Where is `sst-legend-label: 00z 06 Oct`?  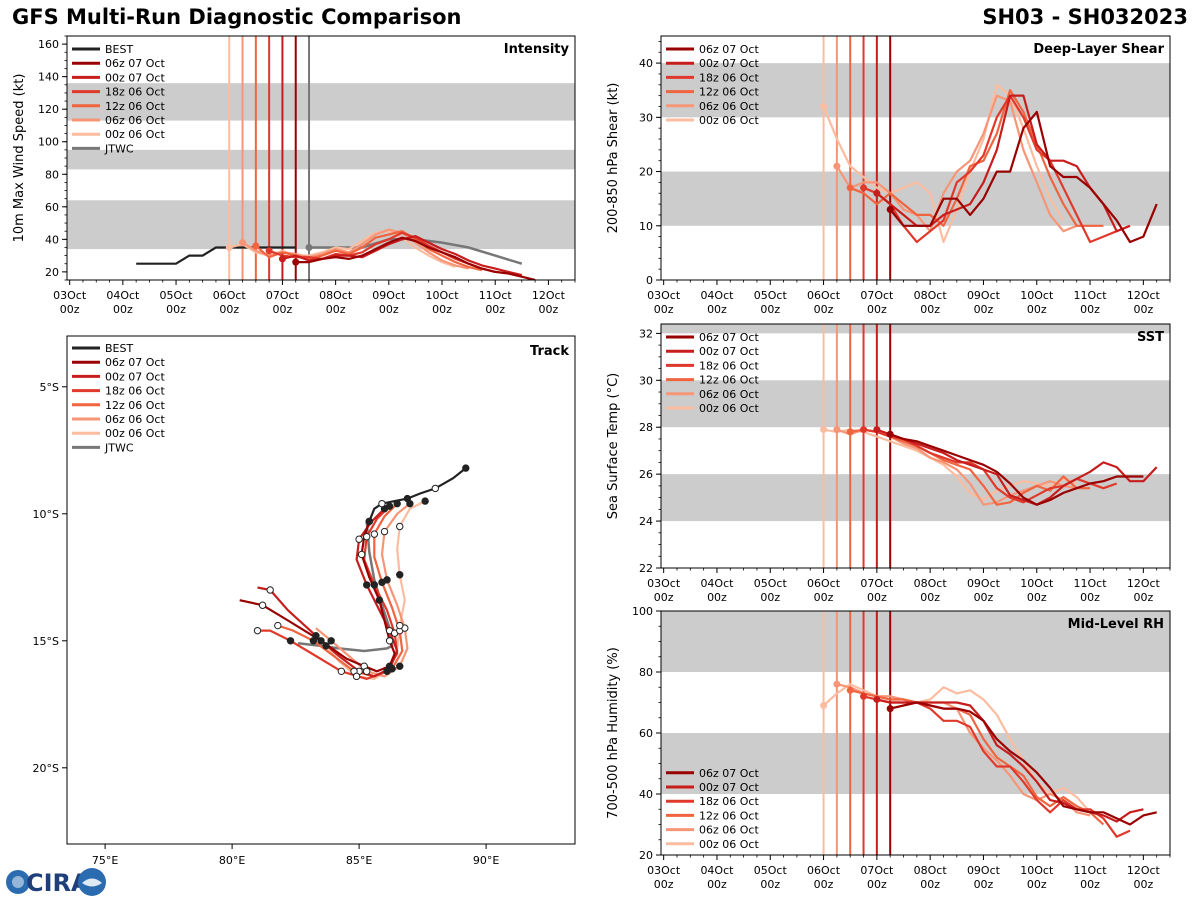 sst-legend-label: 00z 06 Oct is located at coordinates (729, 408).